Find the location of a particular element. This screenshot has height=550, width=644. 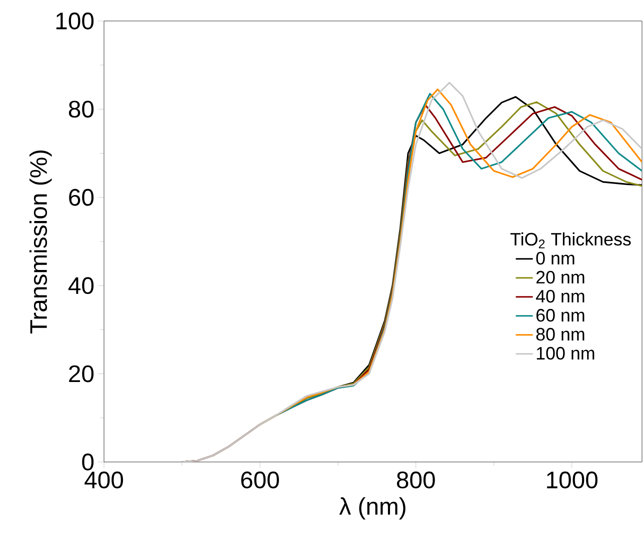

y-axis-title: Transmission (%) is located at coordinates (40, 242).